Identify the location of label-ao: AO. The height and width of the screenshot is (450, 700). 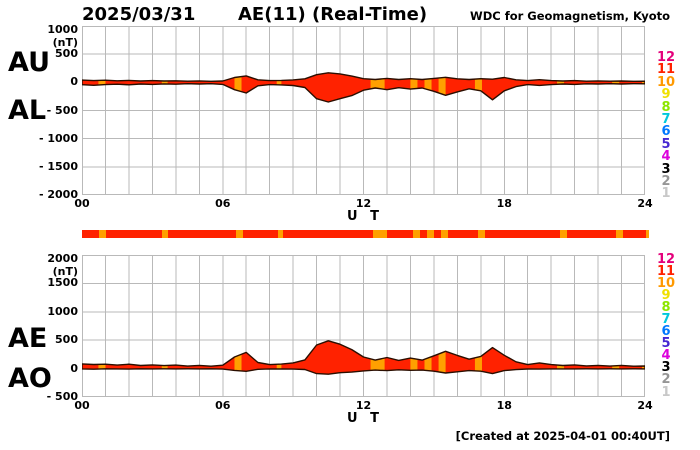
(30, 378).